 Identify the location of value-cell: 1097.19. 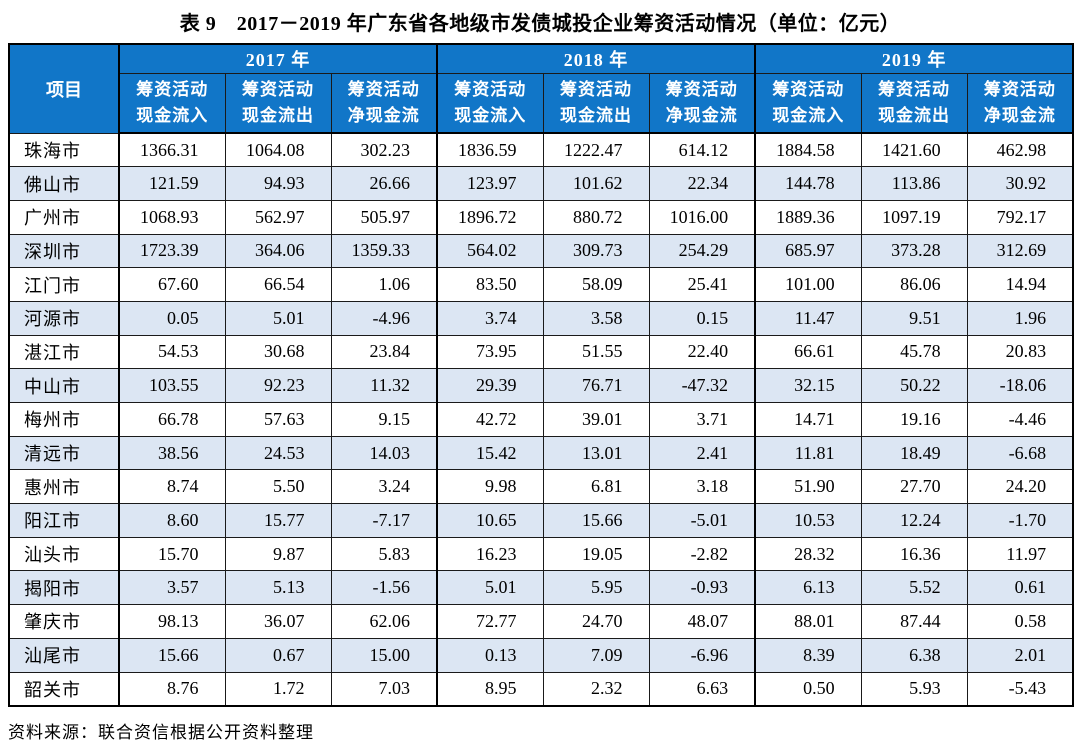
(914, 217).